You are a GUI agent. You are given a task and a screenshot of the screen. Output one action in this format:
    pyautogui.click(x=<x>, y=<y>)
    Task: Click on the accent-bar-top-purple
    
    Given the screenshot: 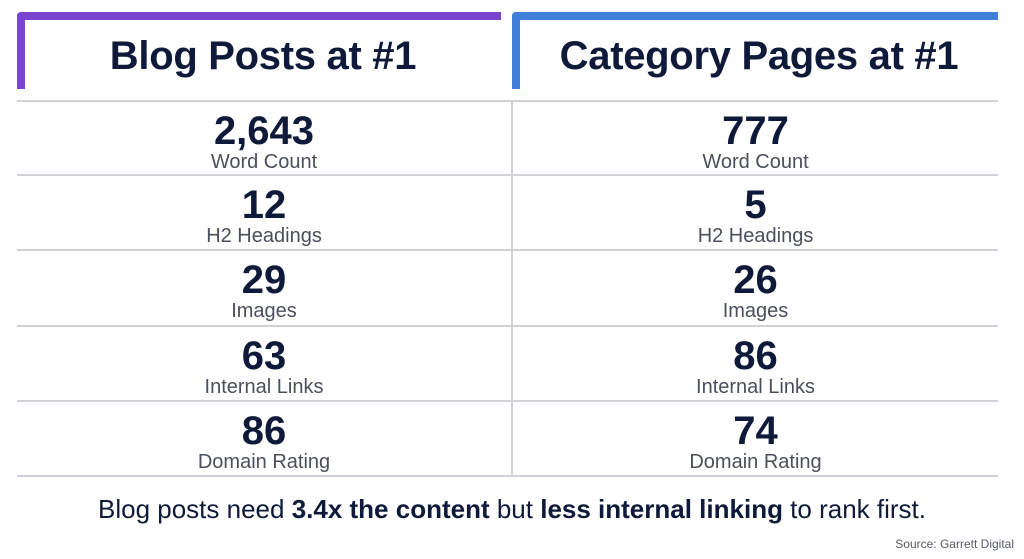 What is the action you would take?
    pyautogui.click(x=259, y=16)
    